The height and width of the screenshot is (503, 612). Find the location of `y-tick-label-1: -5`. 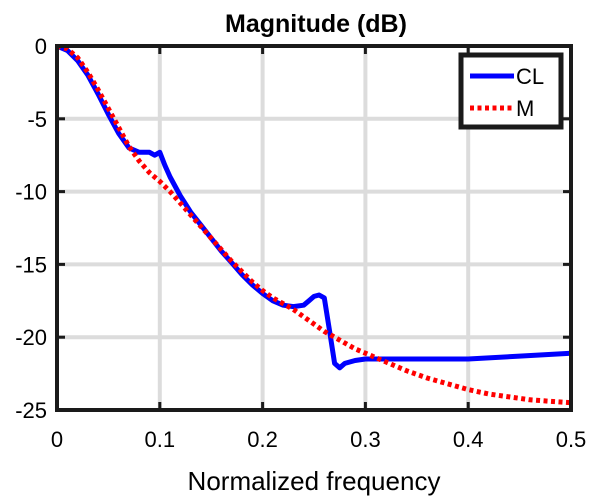

y-tick-label-1: -5 is located at coordinates (37, 119).